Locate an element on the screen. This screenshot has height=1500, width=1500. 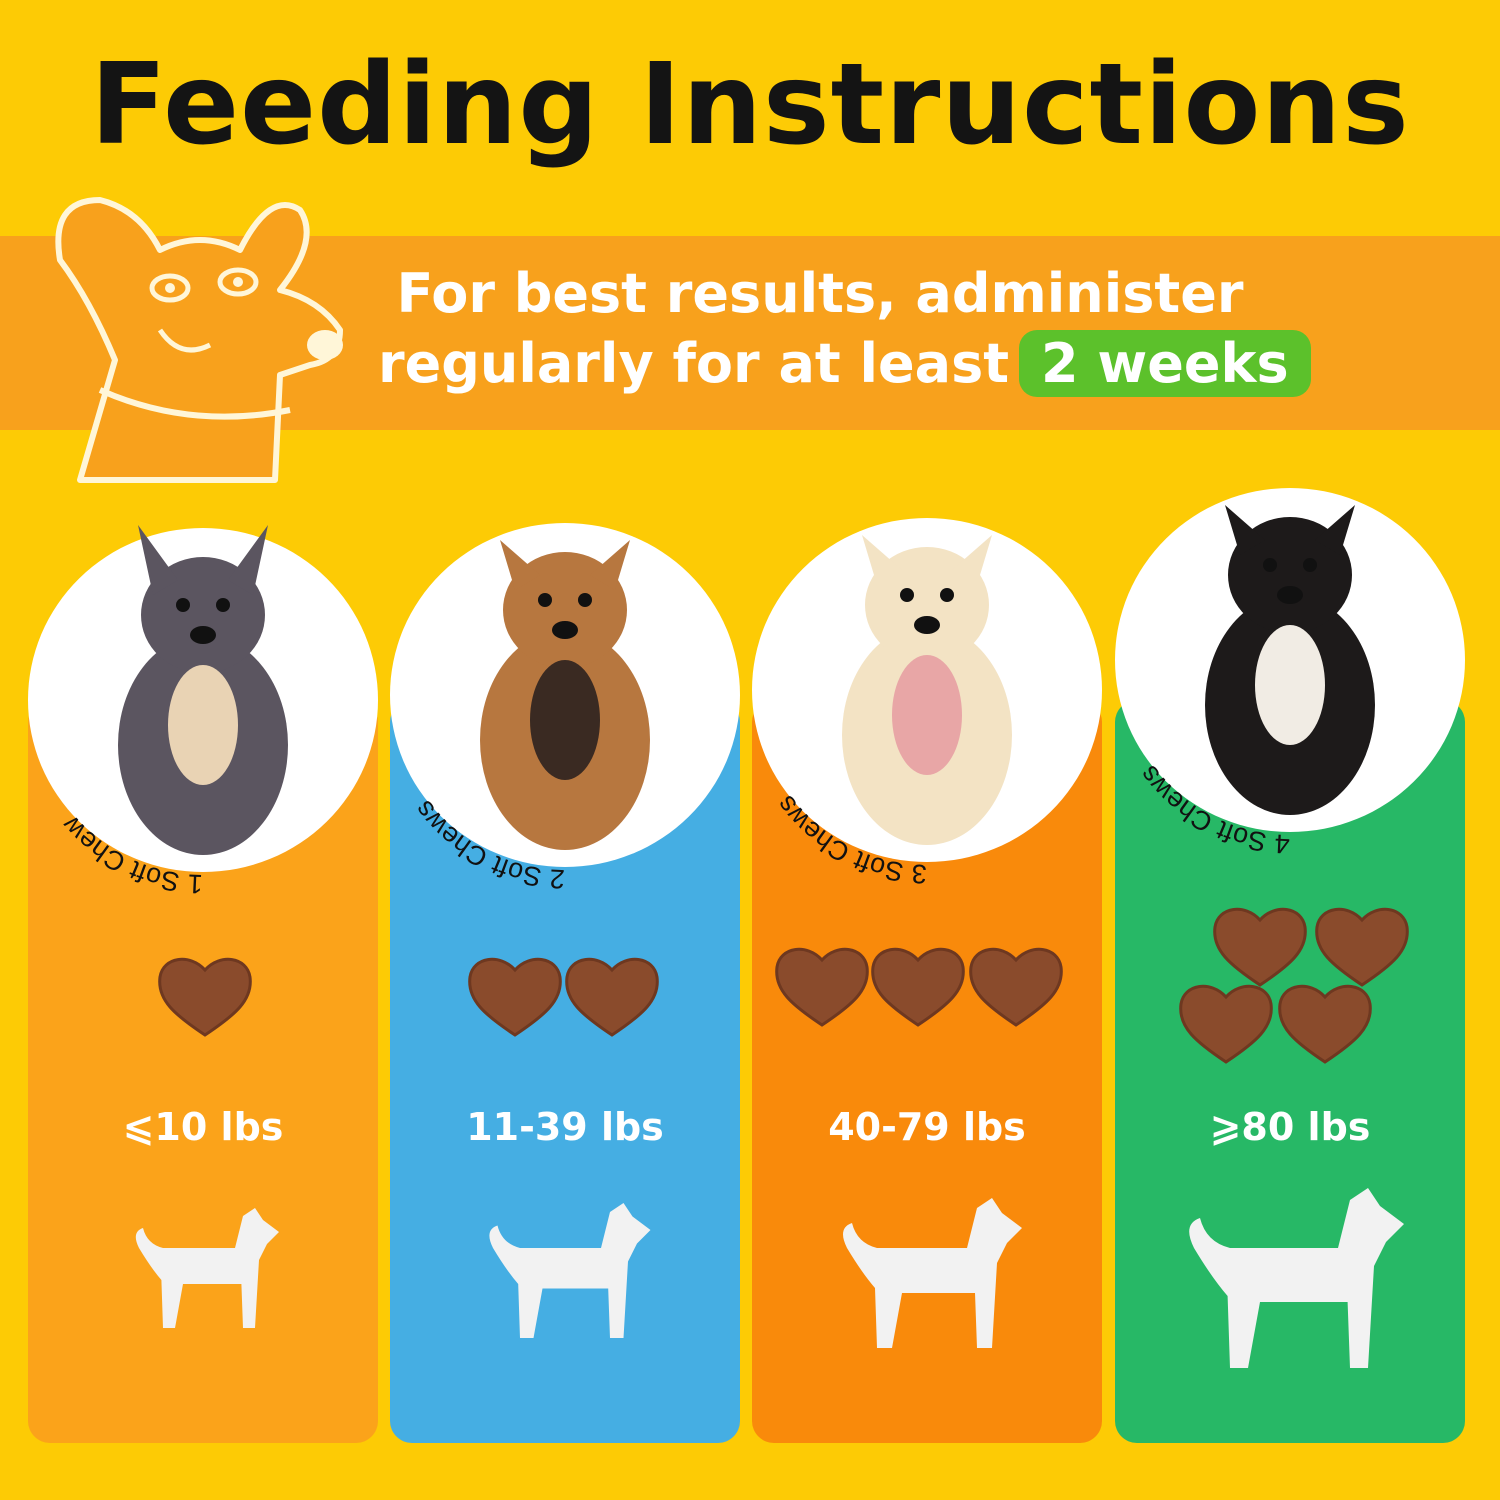
golden-retriever-puppy-photo is located at coordinates (927, 690).